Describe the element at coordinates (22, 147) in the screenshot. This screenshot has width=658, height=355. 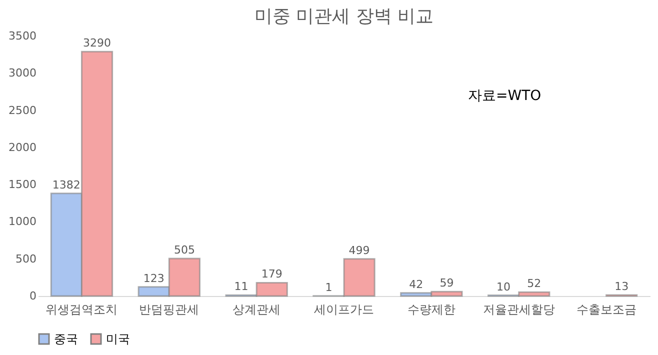
I see `y-tick-label: 2000` at that location.